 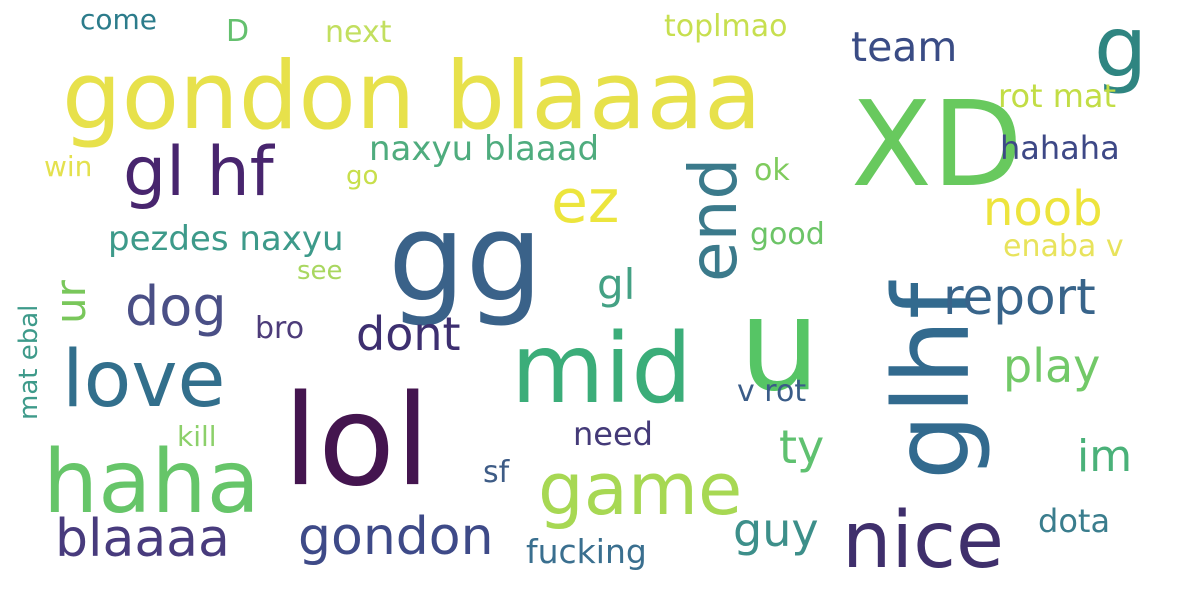 What do you see at coordinates (142, 539) in the screenshot?
I see `word-blaaaa: blaaaa` at bounding box center [142, 539].